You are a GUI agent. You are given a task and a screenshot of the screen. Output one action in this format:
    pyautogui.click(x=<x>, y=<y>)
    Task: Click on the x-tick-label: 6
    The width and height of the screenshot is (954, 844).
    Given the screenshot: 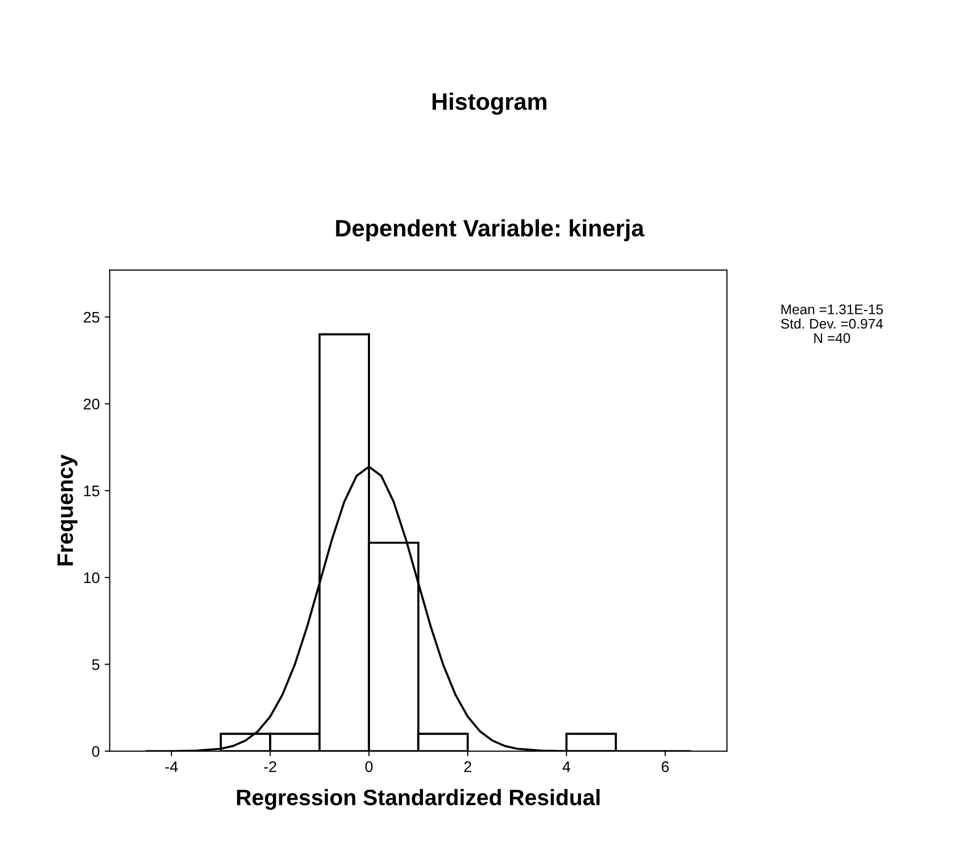 What is the action you would take?
    pyautogui.click(x=665, y=766)
    